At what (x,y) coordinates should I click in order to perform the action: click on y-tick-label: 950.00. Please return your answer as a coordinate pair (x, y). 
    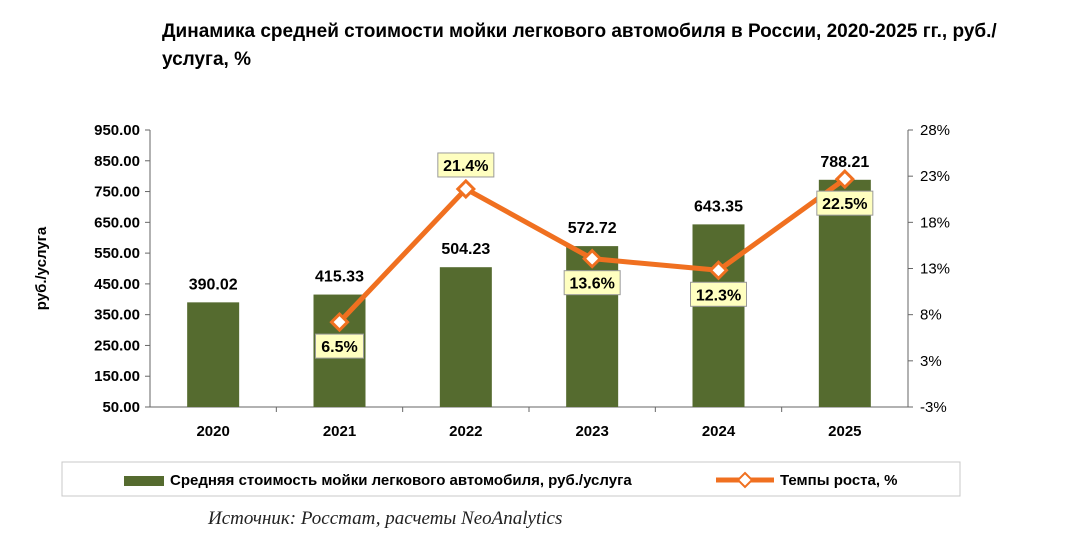
    Looking at the image, I should click on (117, 130).